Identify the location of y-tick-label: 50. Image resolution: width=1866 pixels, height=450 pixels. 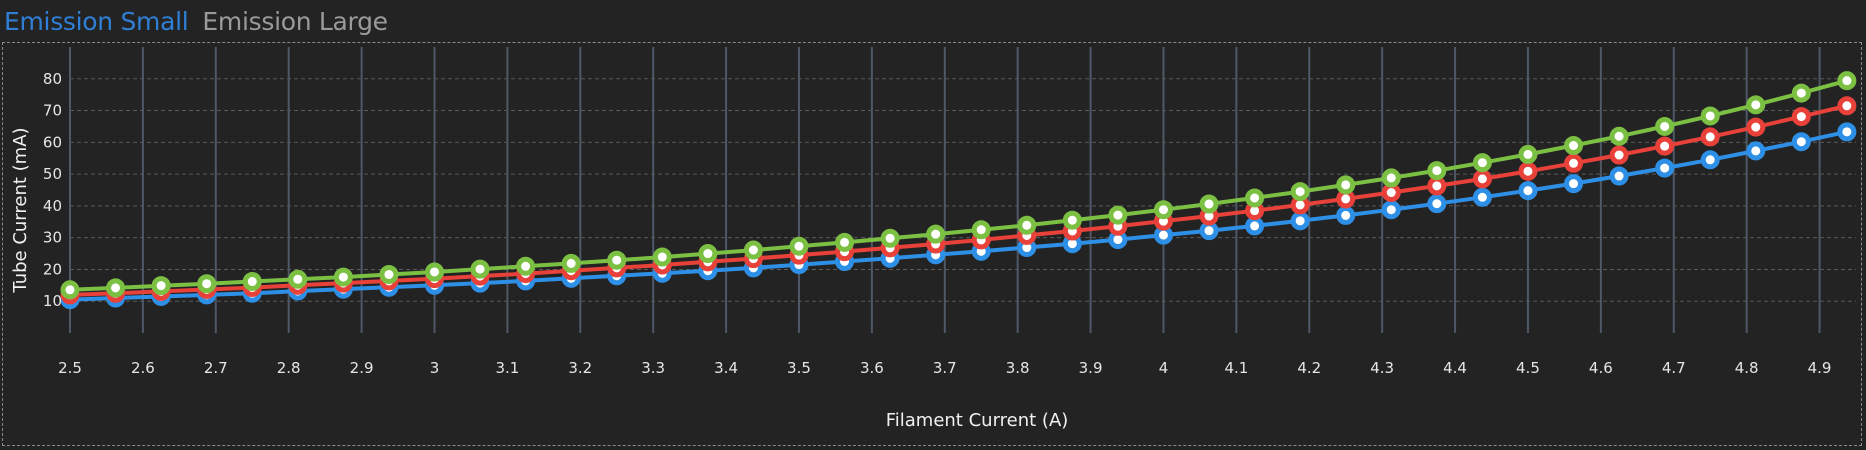
(52, 174).